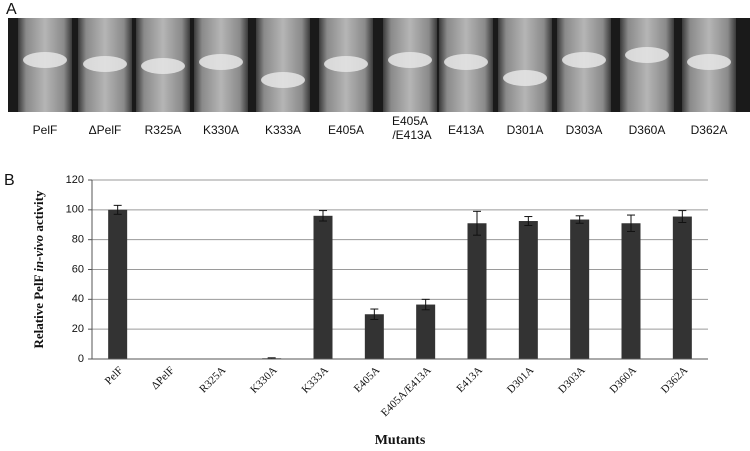 This screenshot has height=451, width=750. What do you see at coordinates (38, 310) in the screenshot?
I see `y-axis-label-part: Relative PelF` at bounding box center [38, 310].